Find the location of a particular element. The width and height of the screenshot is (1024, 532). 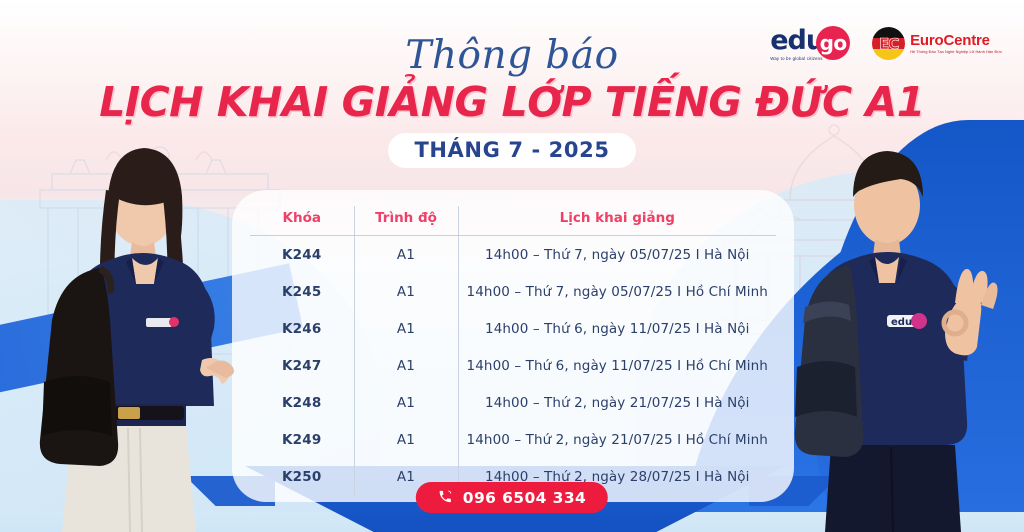

edugo-go-badge: go is located at coordinates (833, 43).